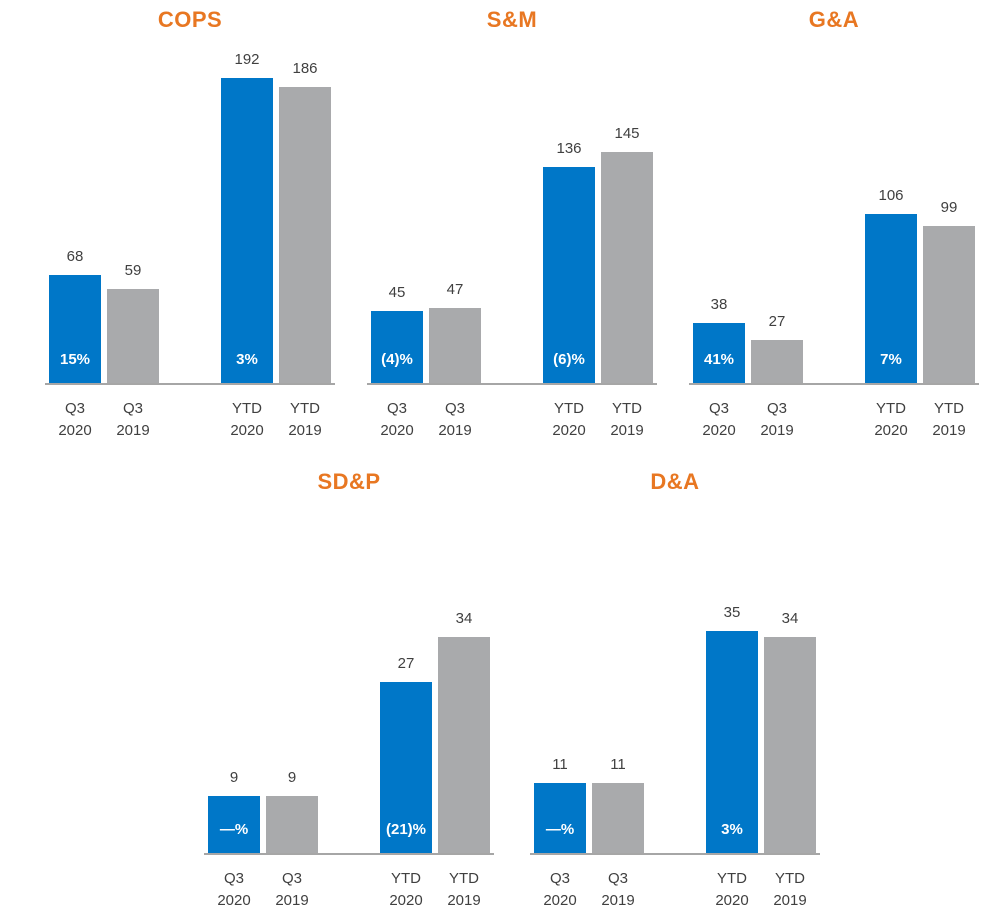 The height and width of the screenshot is (919, 1008). What do you see at coordinates (397, 359) in the screenshot?
I see `pct-change-label: (4)%` at bounding box center [397, 359].